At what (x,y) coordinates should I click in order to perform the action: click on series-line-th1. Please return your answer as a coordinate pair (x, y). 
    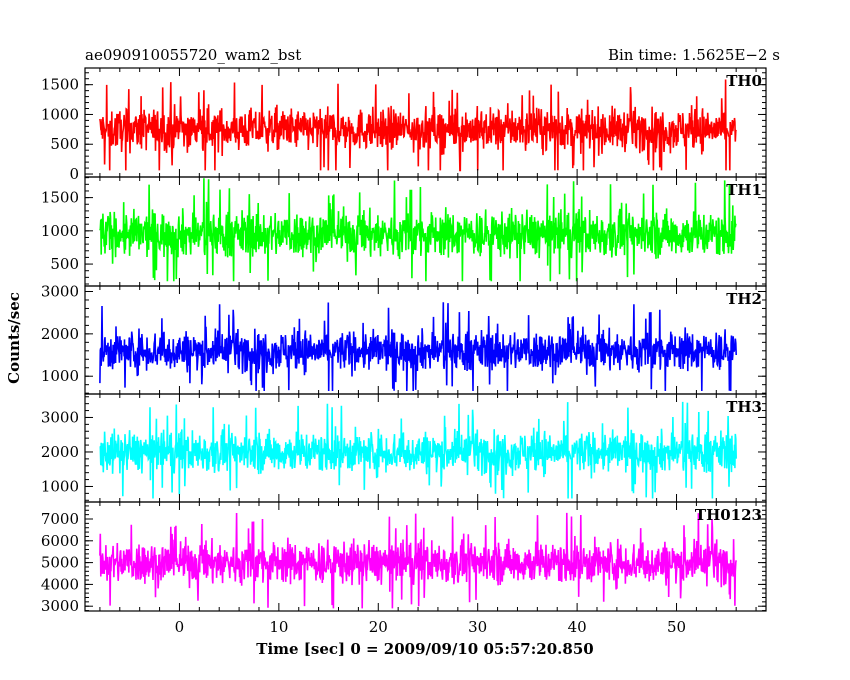
    Looking at the image, I should click on (418, 230).